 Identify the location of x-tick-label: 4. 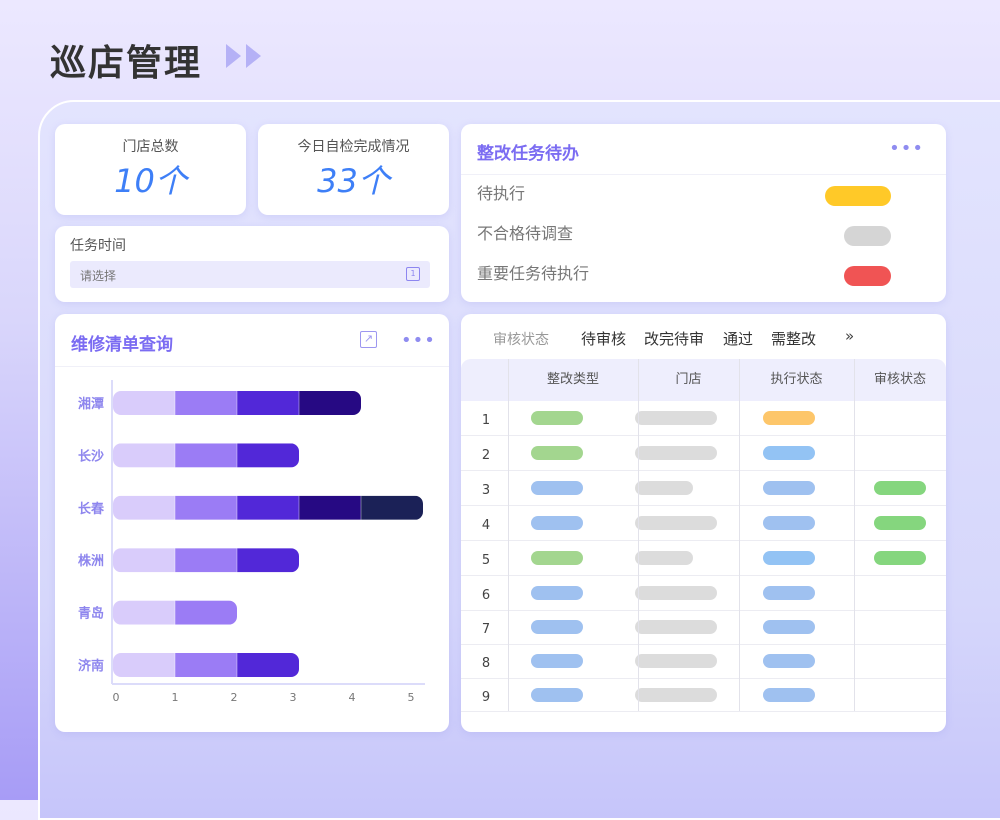
(352, 697).